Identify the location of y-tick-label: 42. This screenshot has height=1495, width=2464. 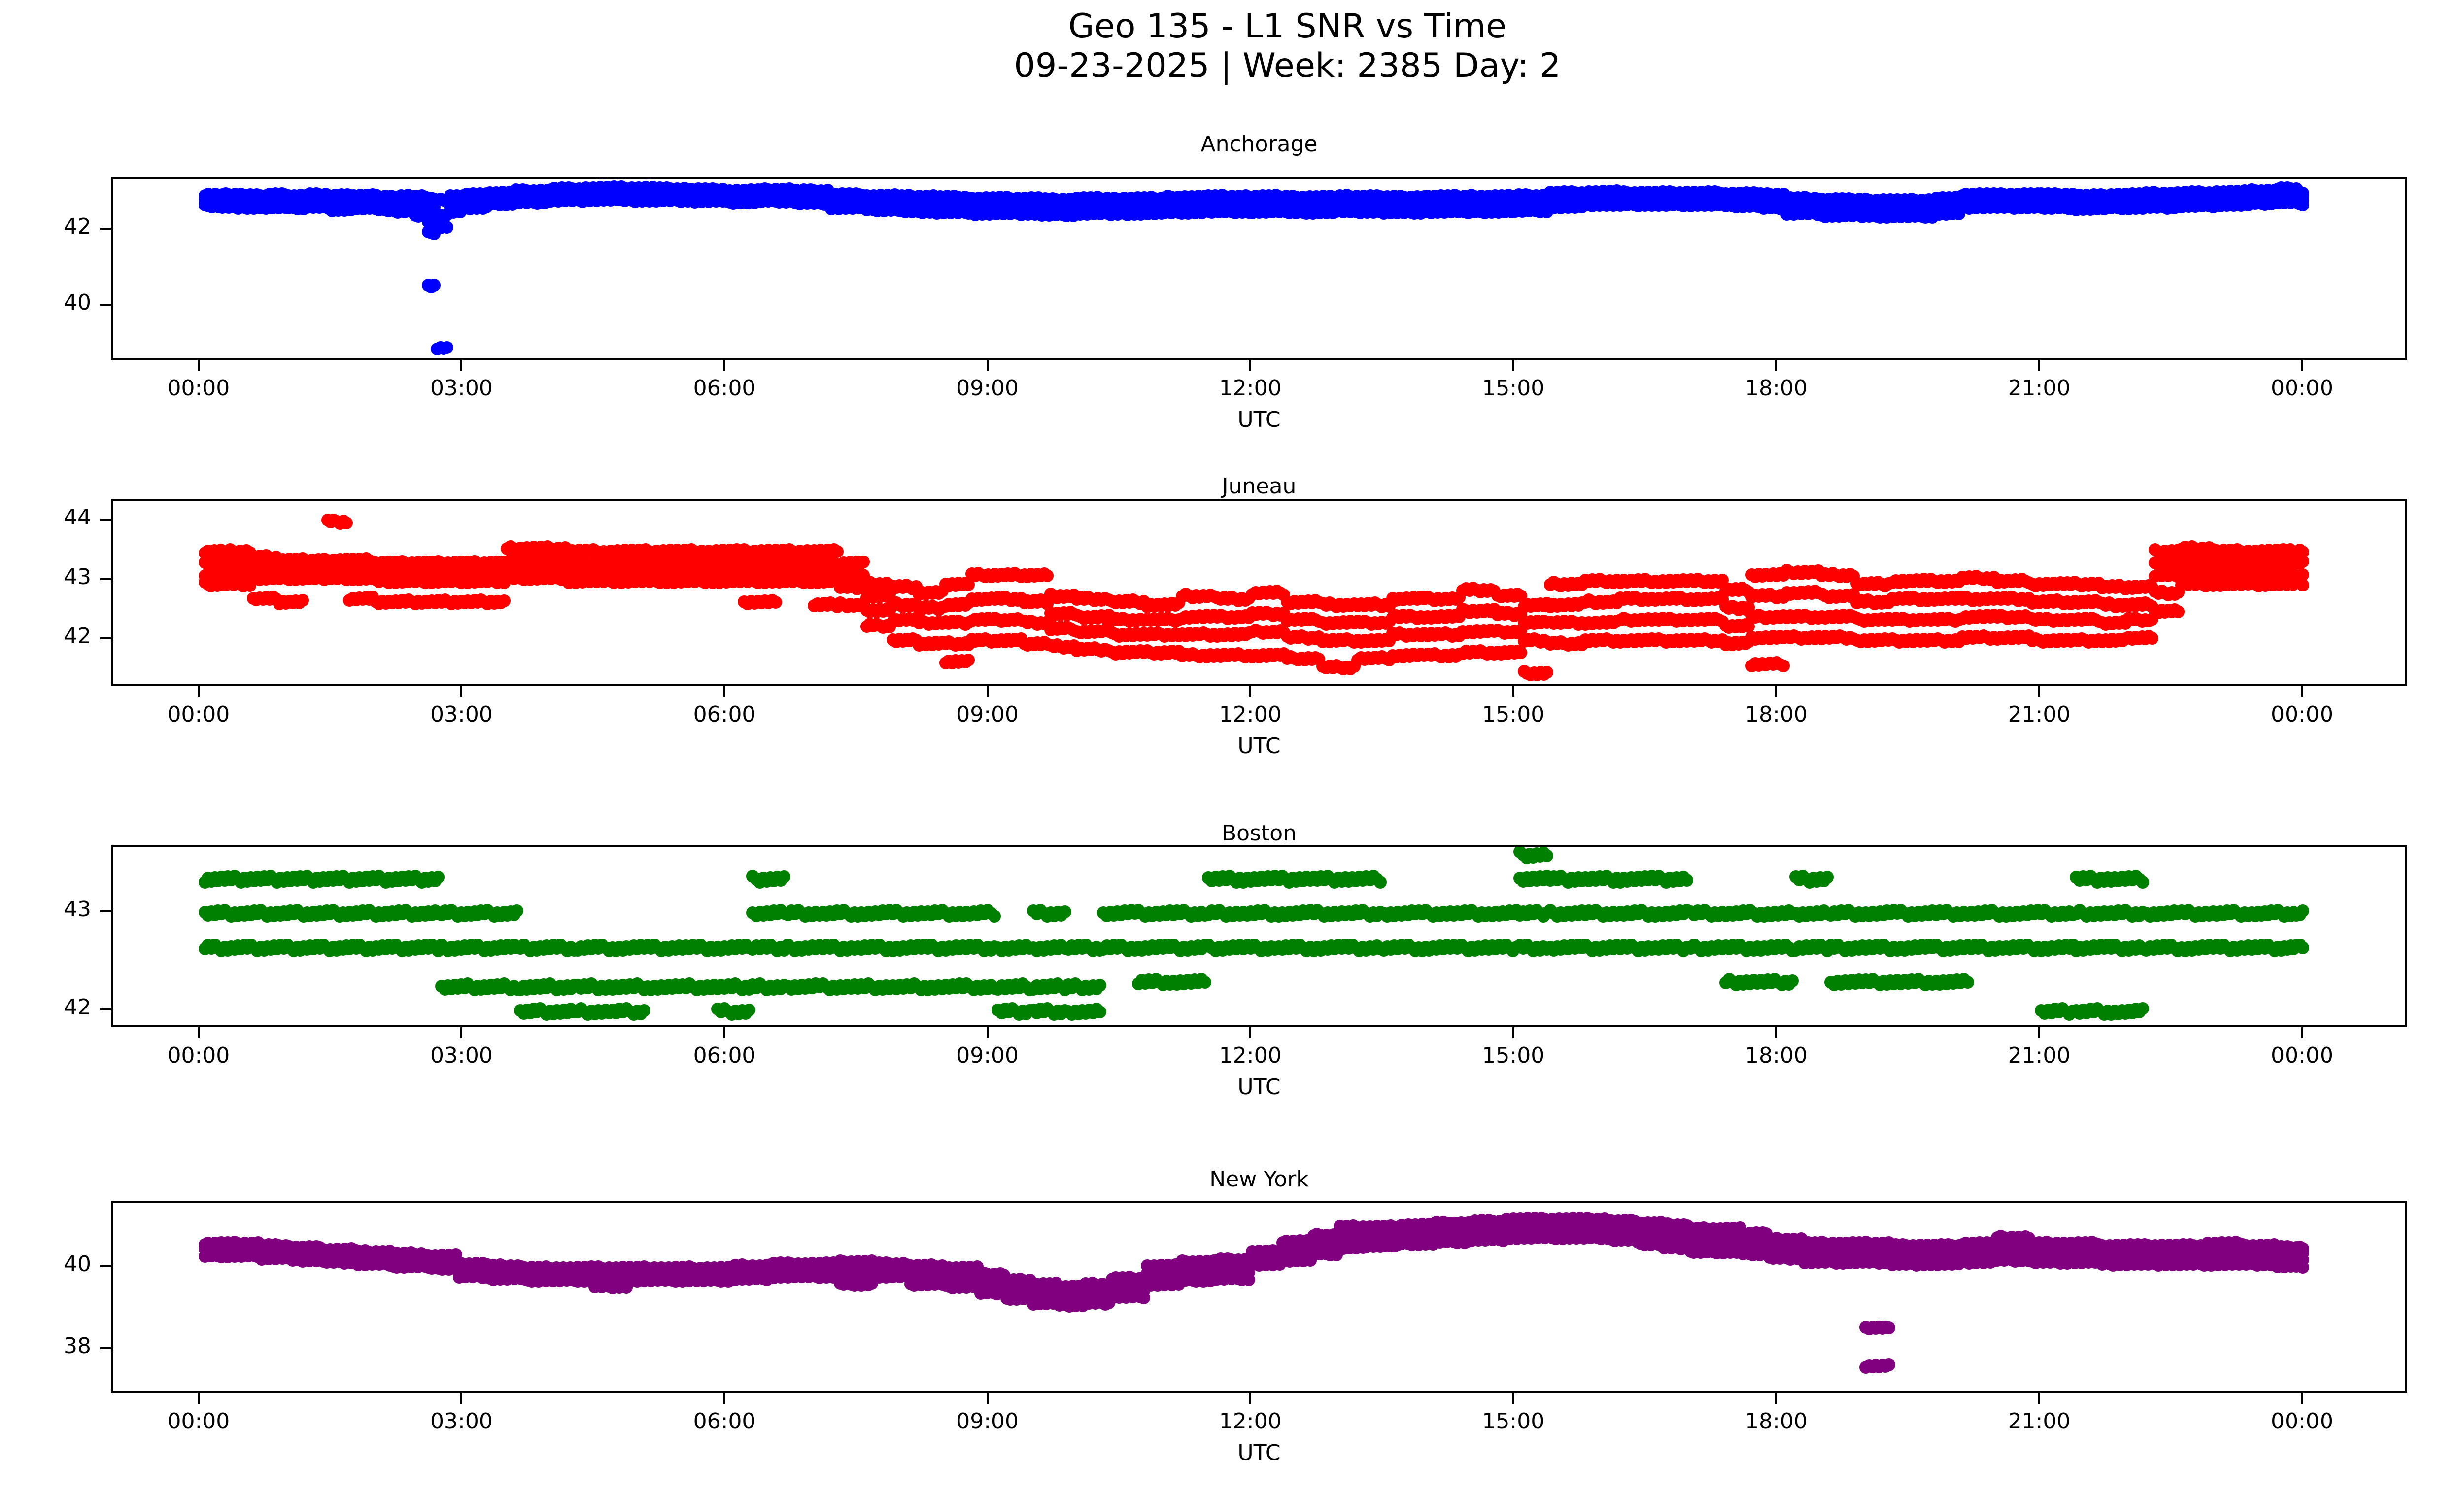
(77, 227).